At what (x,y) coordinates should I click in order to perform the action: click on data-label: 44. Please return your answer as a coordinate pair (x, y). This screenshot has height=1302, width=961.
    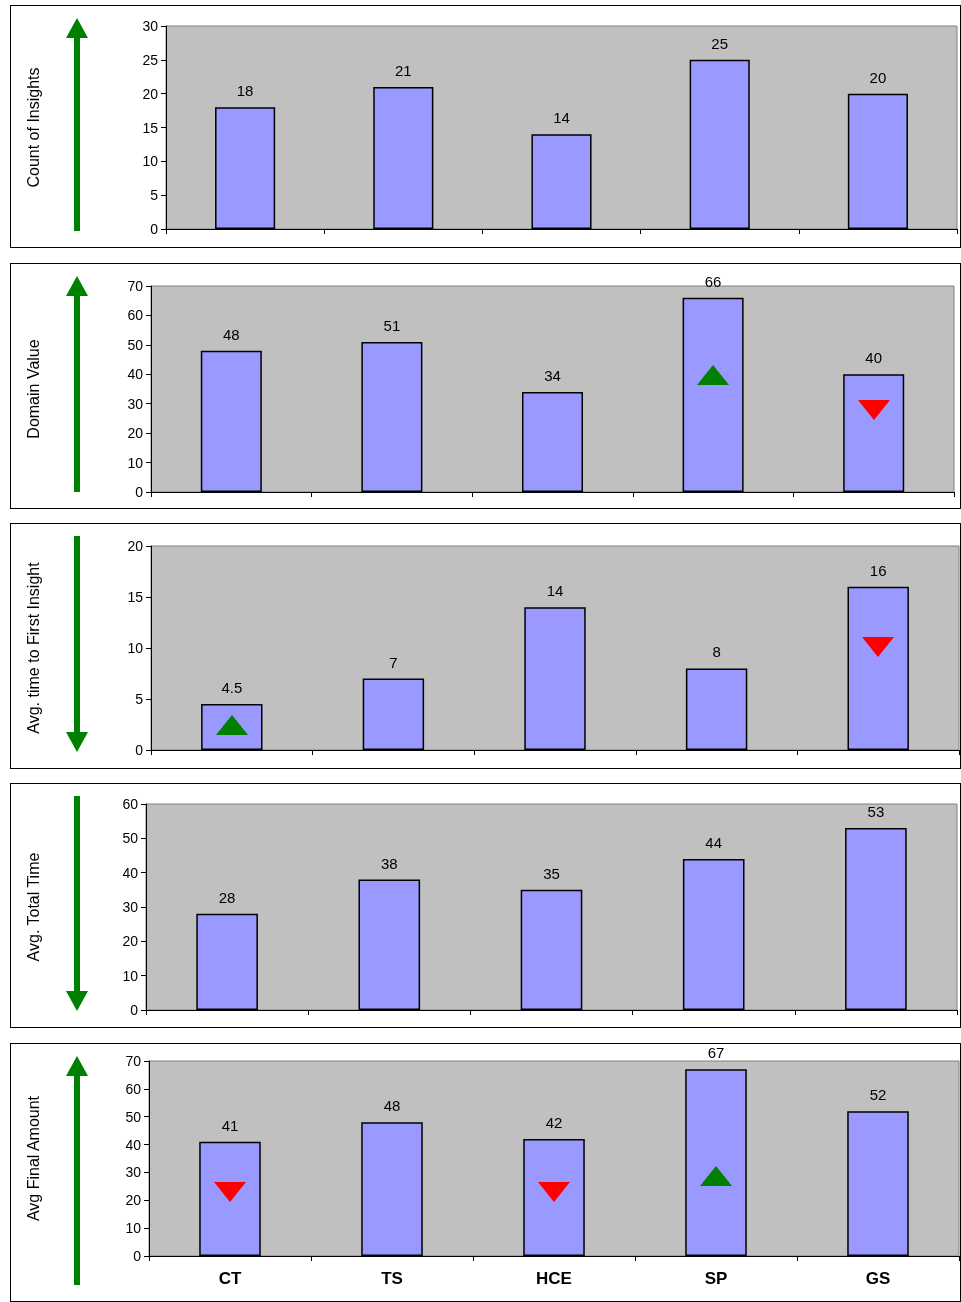
    Looking at the image, I should click on (714, 842).